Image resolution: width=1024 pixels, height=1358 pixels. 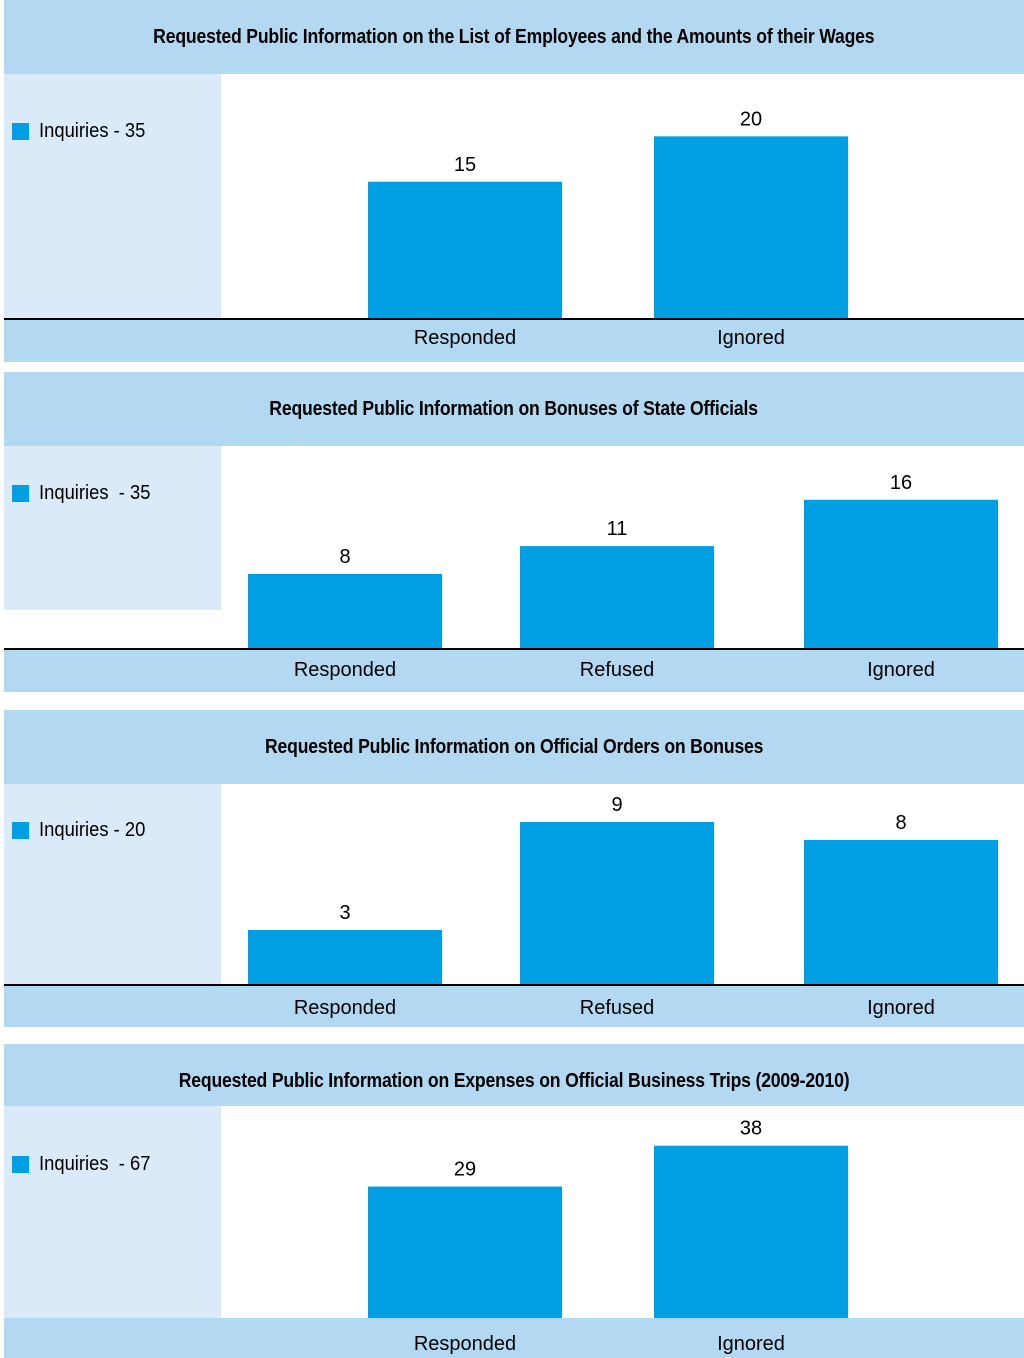 What do you see at coordinates (465, 1170) in the screenshot?
I see `data-label: 29` at bounding box center [465, 1170].